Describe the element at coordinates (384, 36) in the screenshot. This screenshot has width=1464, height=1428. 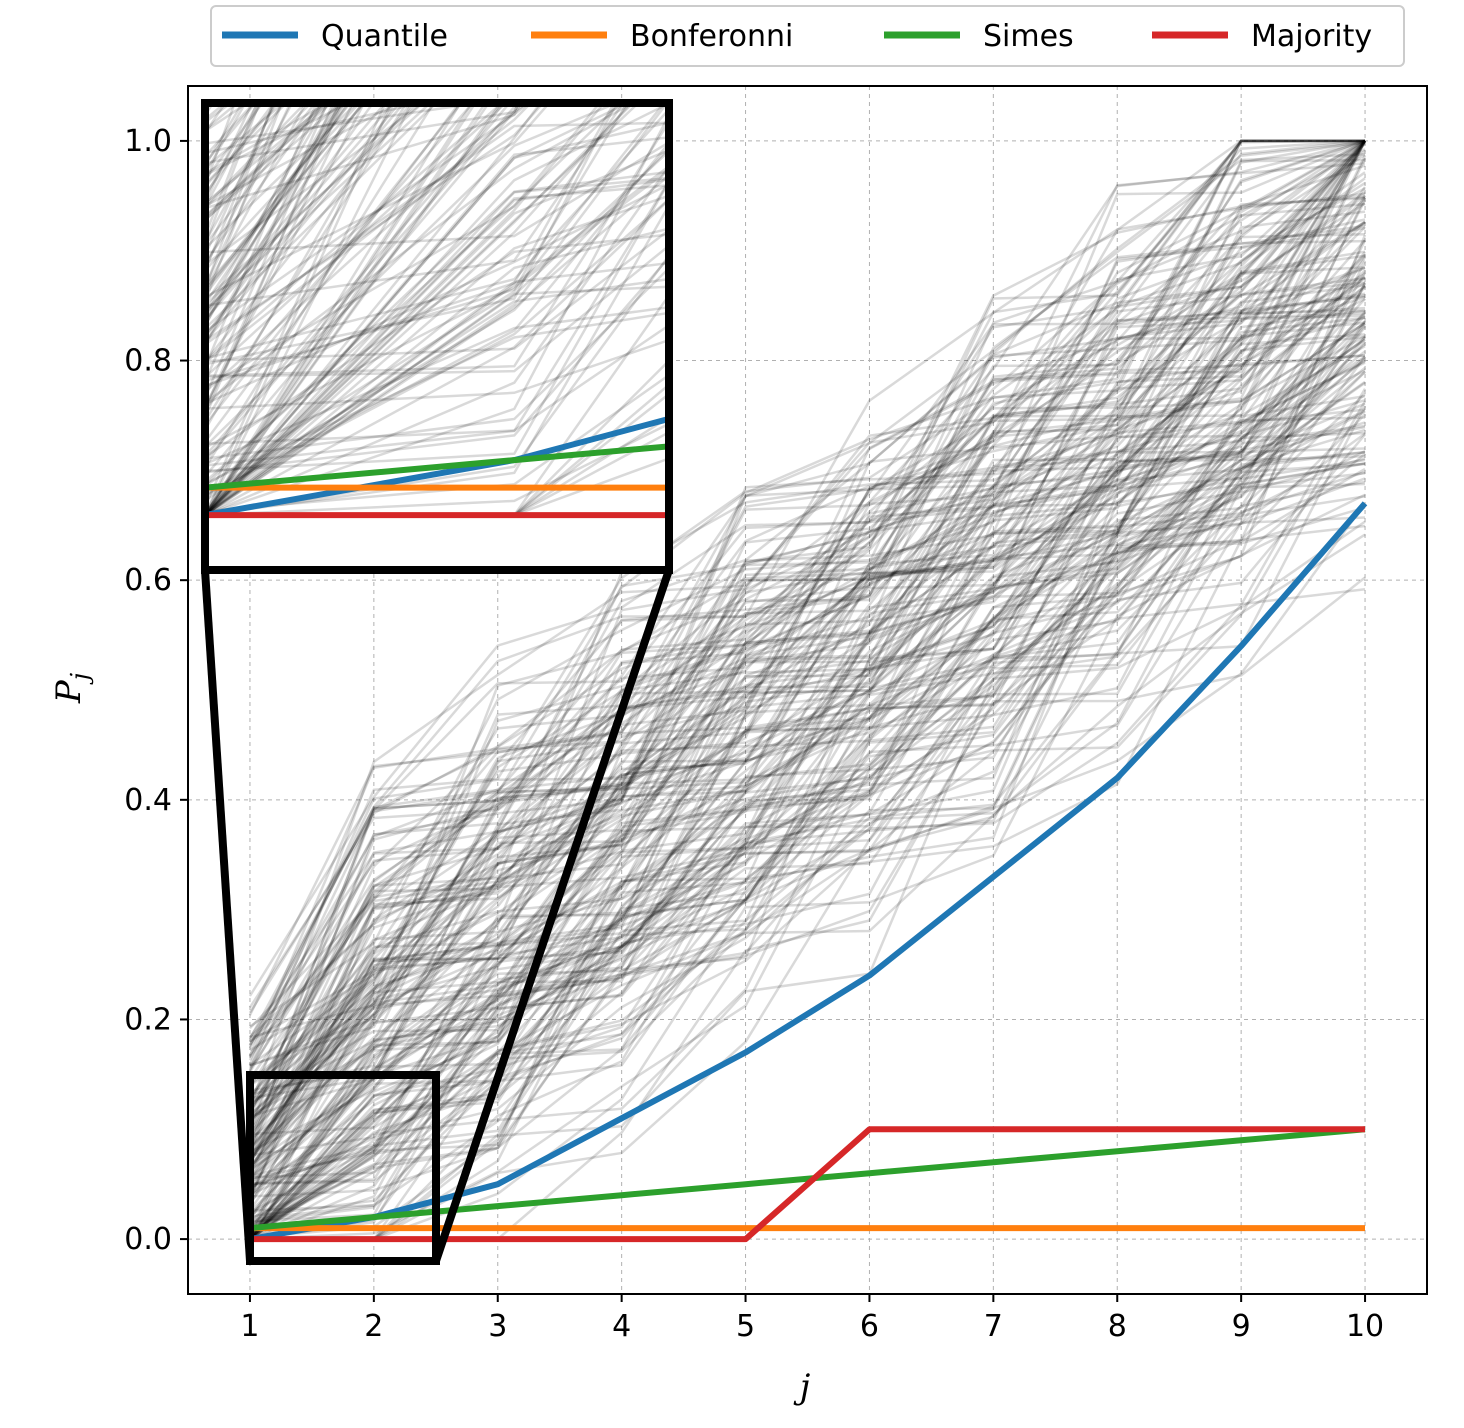
I see `legend-label-quantile: Quantile` at that location.